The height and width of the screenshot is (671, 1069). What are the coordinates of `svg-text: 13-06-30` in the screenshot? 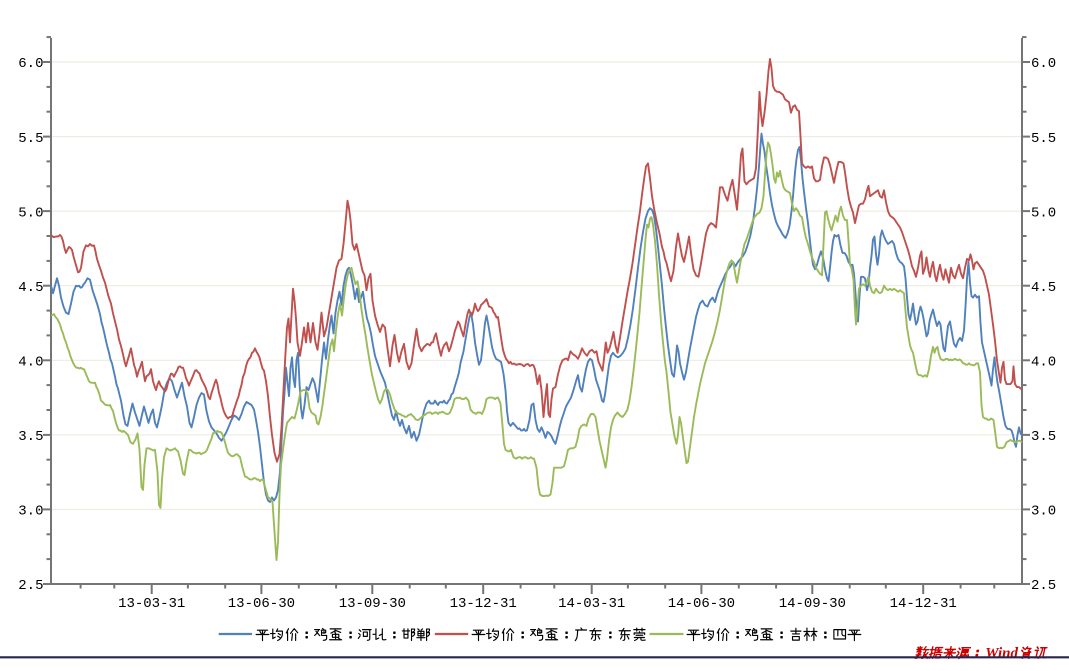 It's located at (261, 604).